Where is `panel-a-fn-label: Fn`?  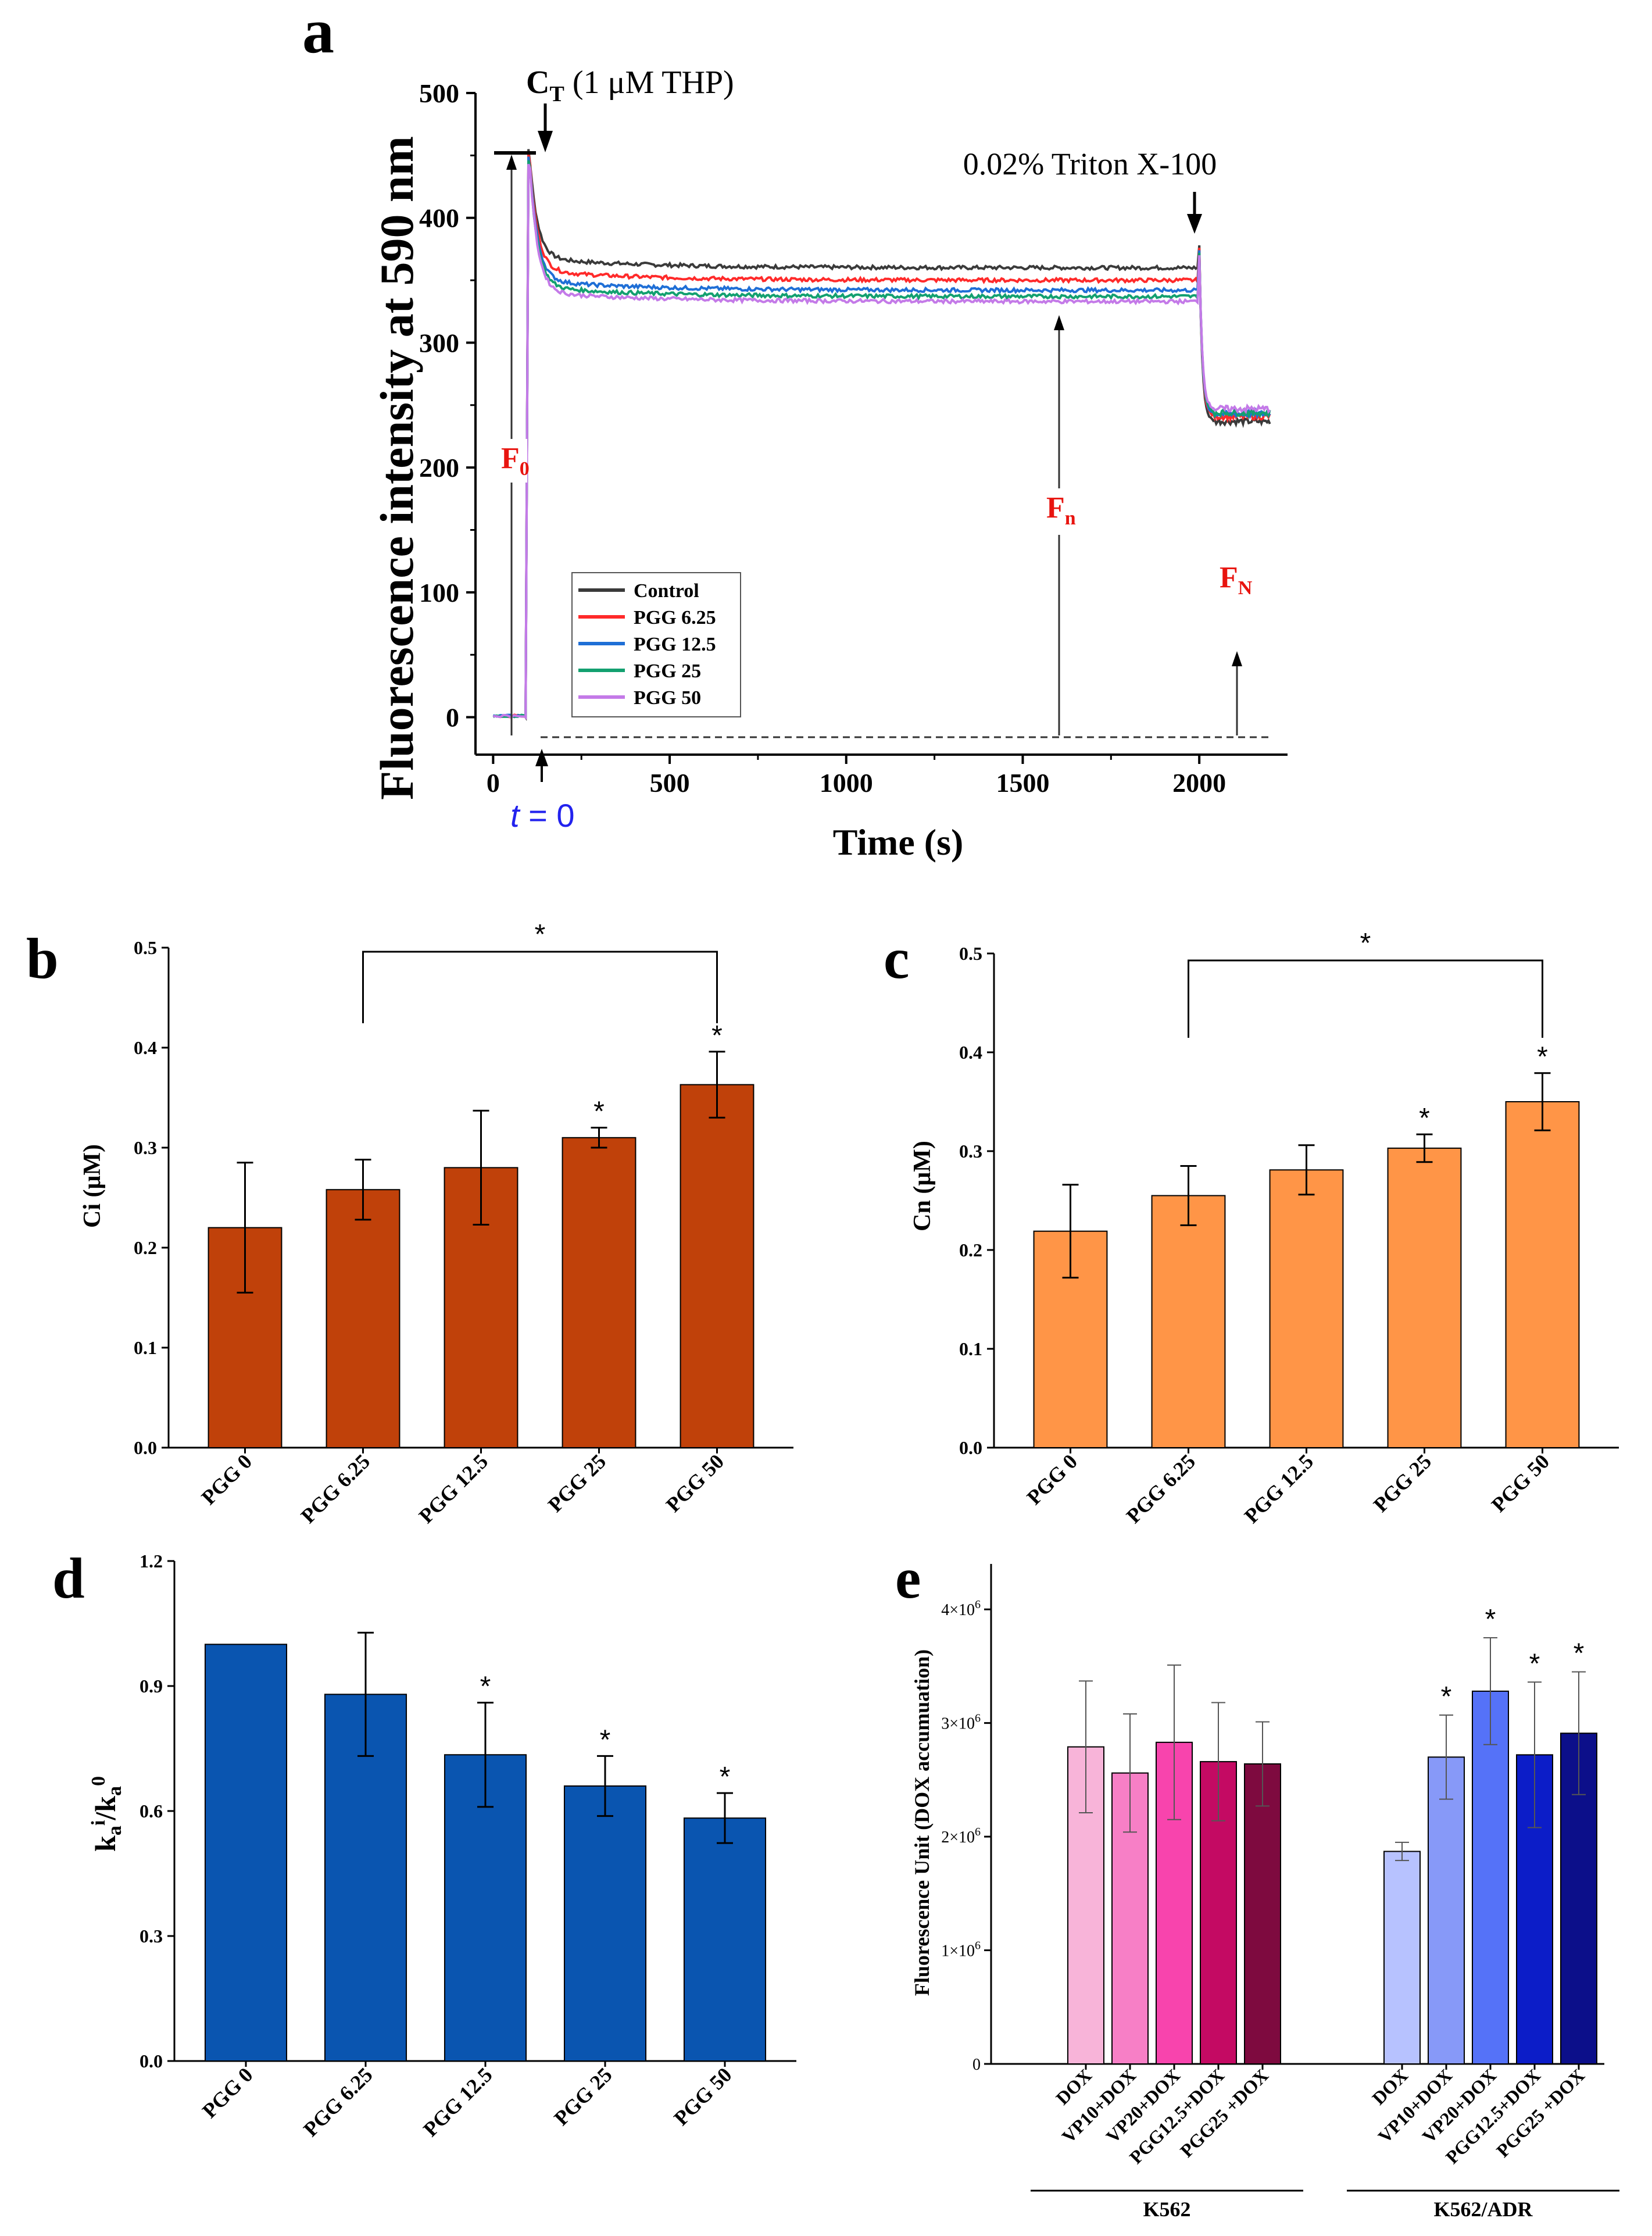
panel-a-fn-label: Fn is located at coordinates (1061, 510).